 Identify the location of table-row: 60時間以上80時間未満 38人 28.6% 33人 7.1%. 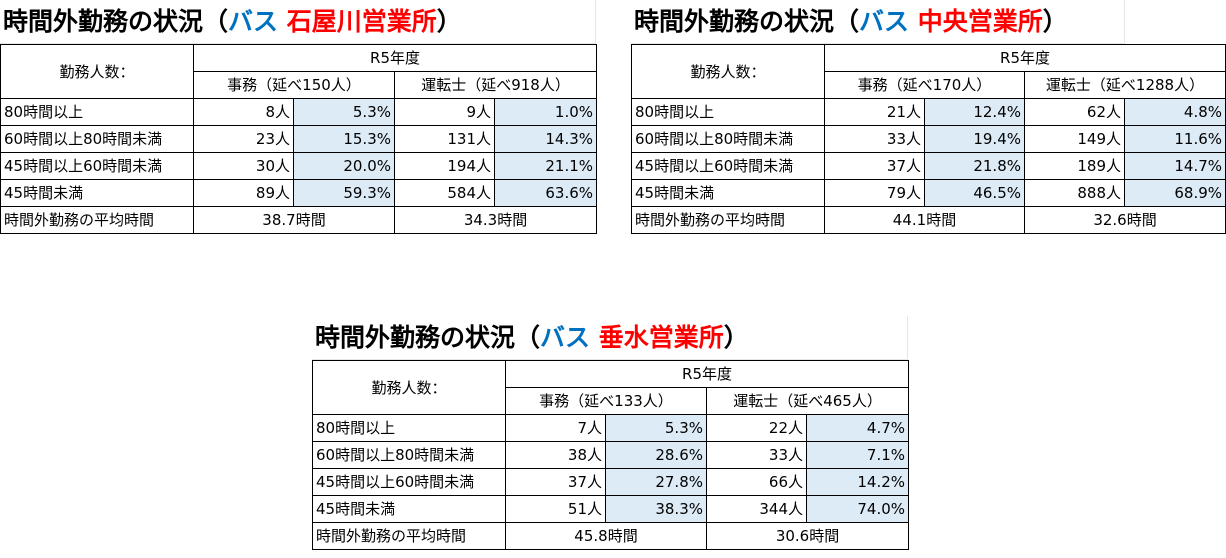
(611, 455).